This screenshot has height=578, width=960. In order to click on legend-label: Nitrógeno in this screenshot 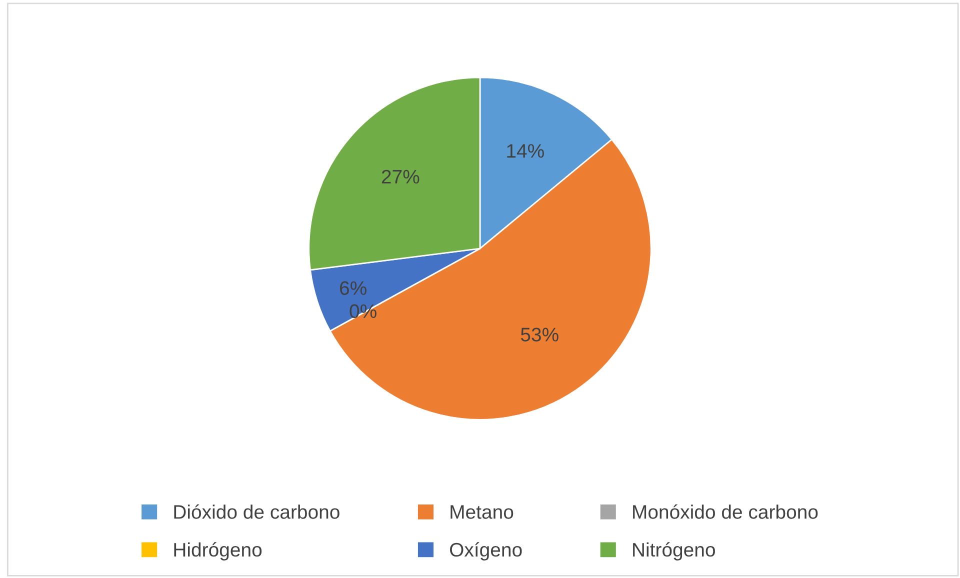, I will do `click(674, 551)`.